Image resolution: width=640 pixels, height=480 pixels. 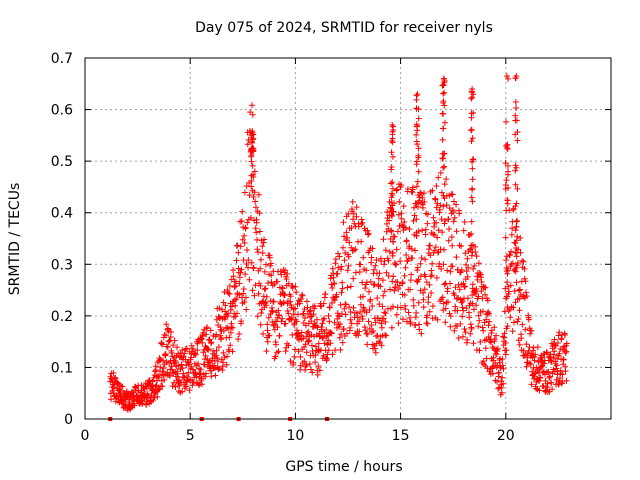 What do you see at coordinates (506, 436) in the screenshot?
I see `x-tick-label: 20` at bounding box center [506, 436].